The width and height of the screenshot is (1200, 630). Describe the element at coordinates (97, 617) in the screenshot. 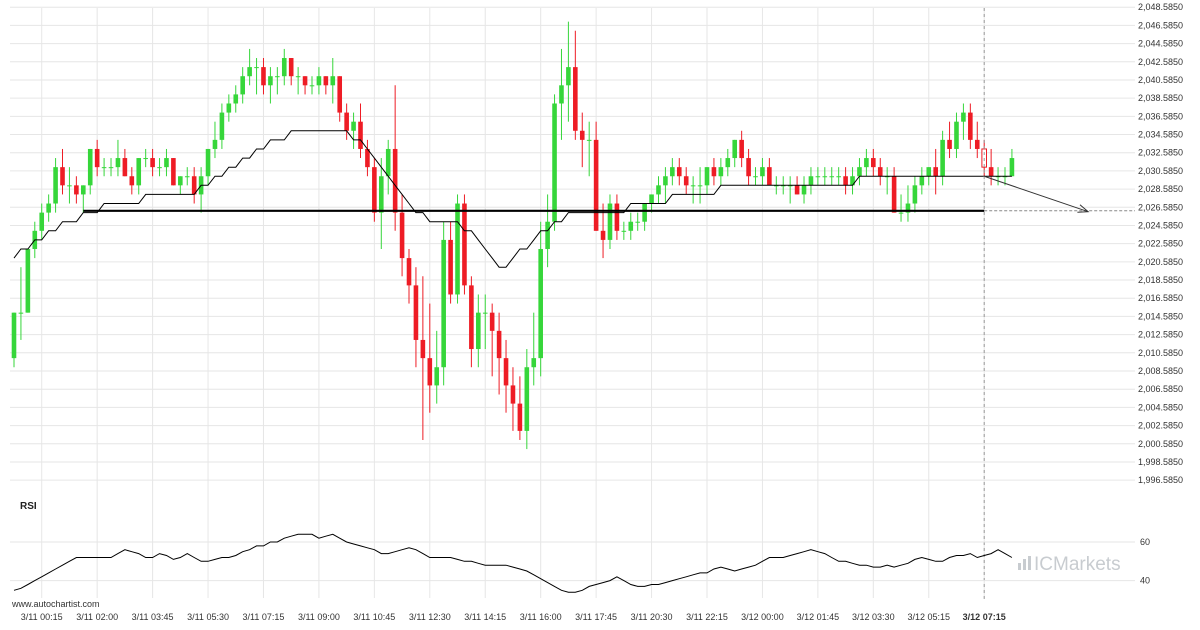

I see `time-tick-label: 3/11 02:00` at that location.